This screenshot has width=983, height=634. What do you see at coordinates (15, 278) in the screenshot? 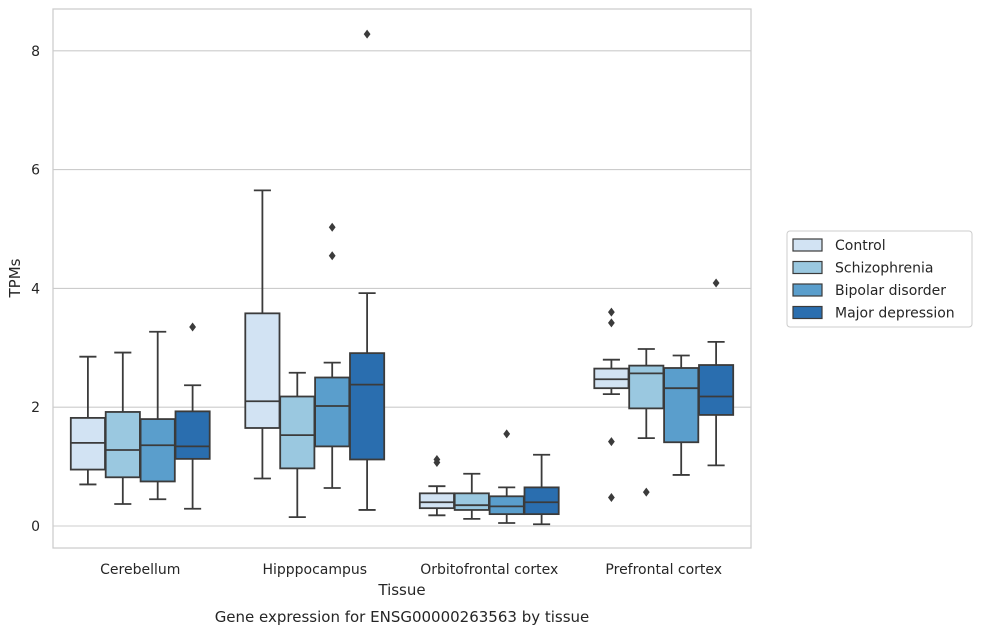
I see `y-axis-label: TPMs` at bounding box center [15, 278].